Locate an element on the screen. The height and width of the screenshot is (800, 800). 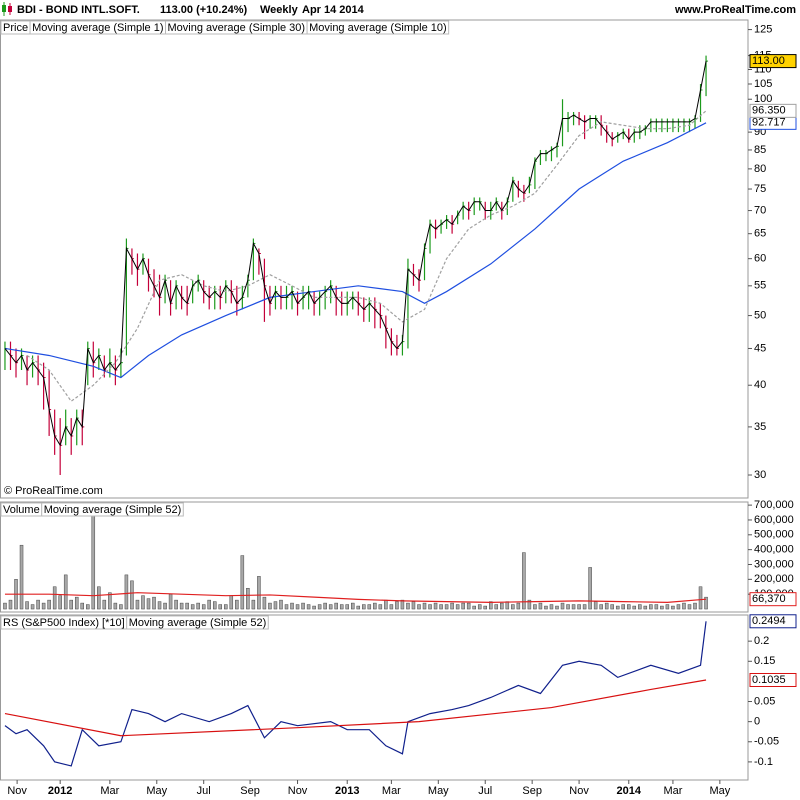
x-tick-label: Nov is located at coordinates (298, 791).